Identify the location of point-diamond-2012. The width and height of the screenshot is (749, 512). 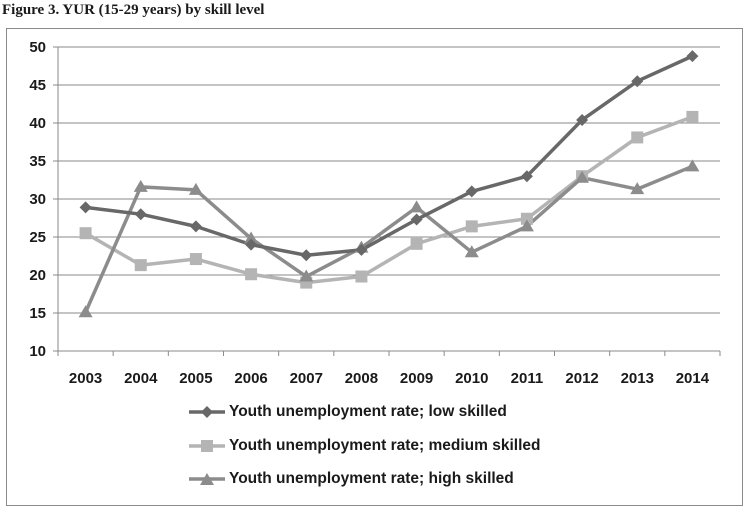
(582, 119).